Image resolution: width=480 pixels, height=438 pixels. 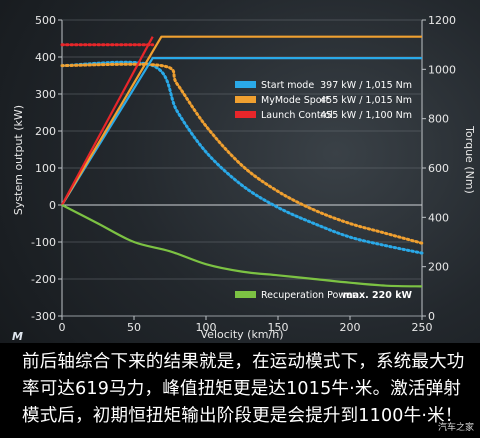 I want to click on y-left-tick-label: 200, so click(x=45, y=131).